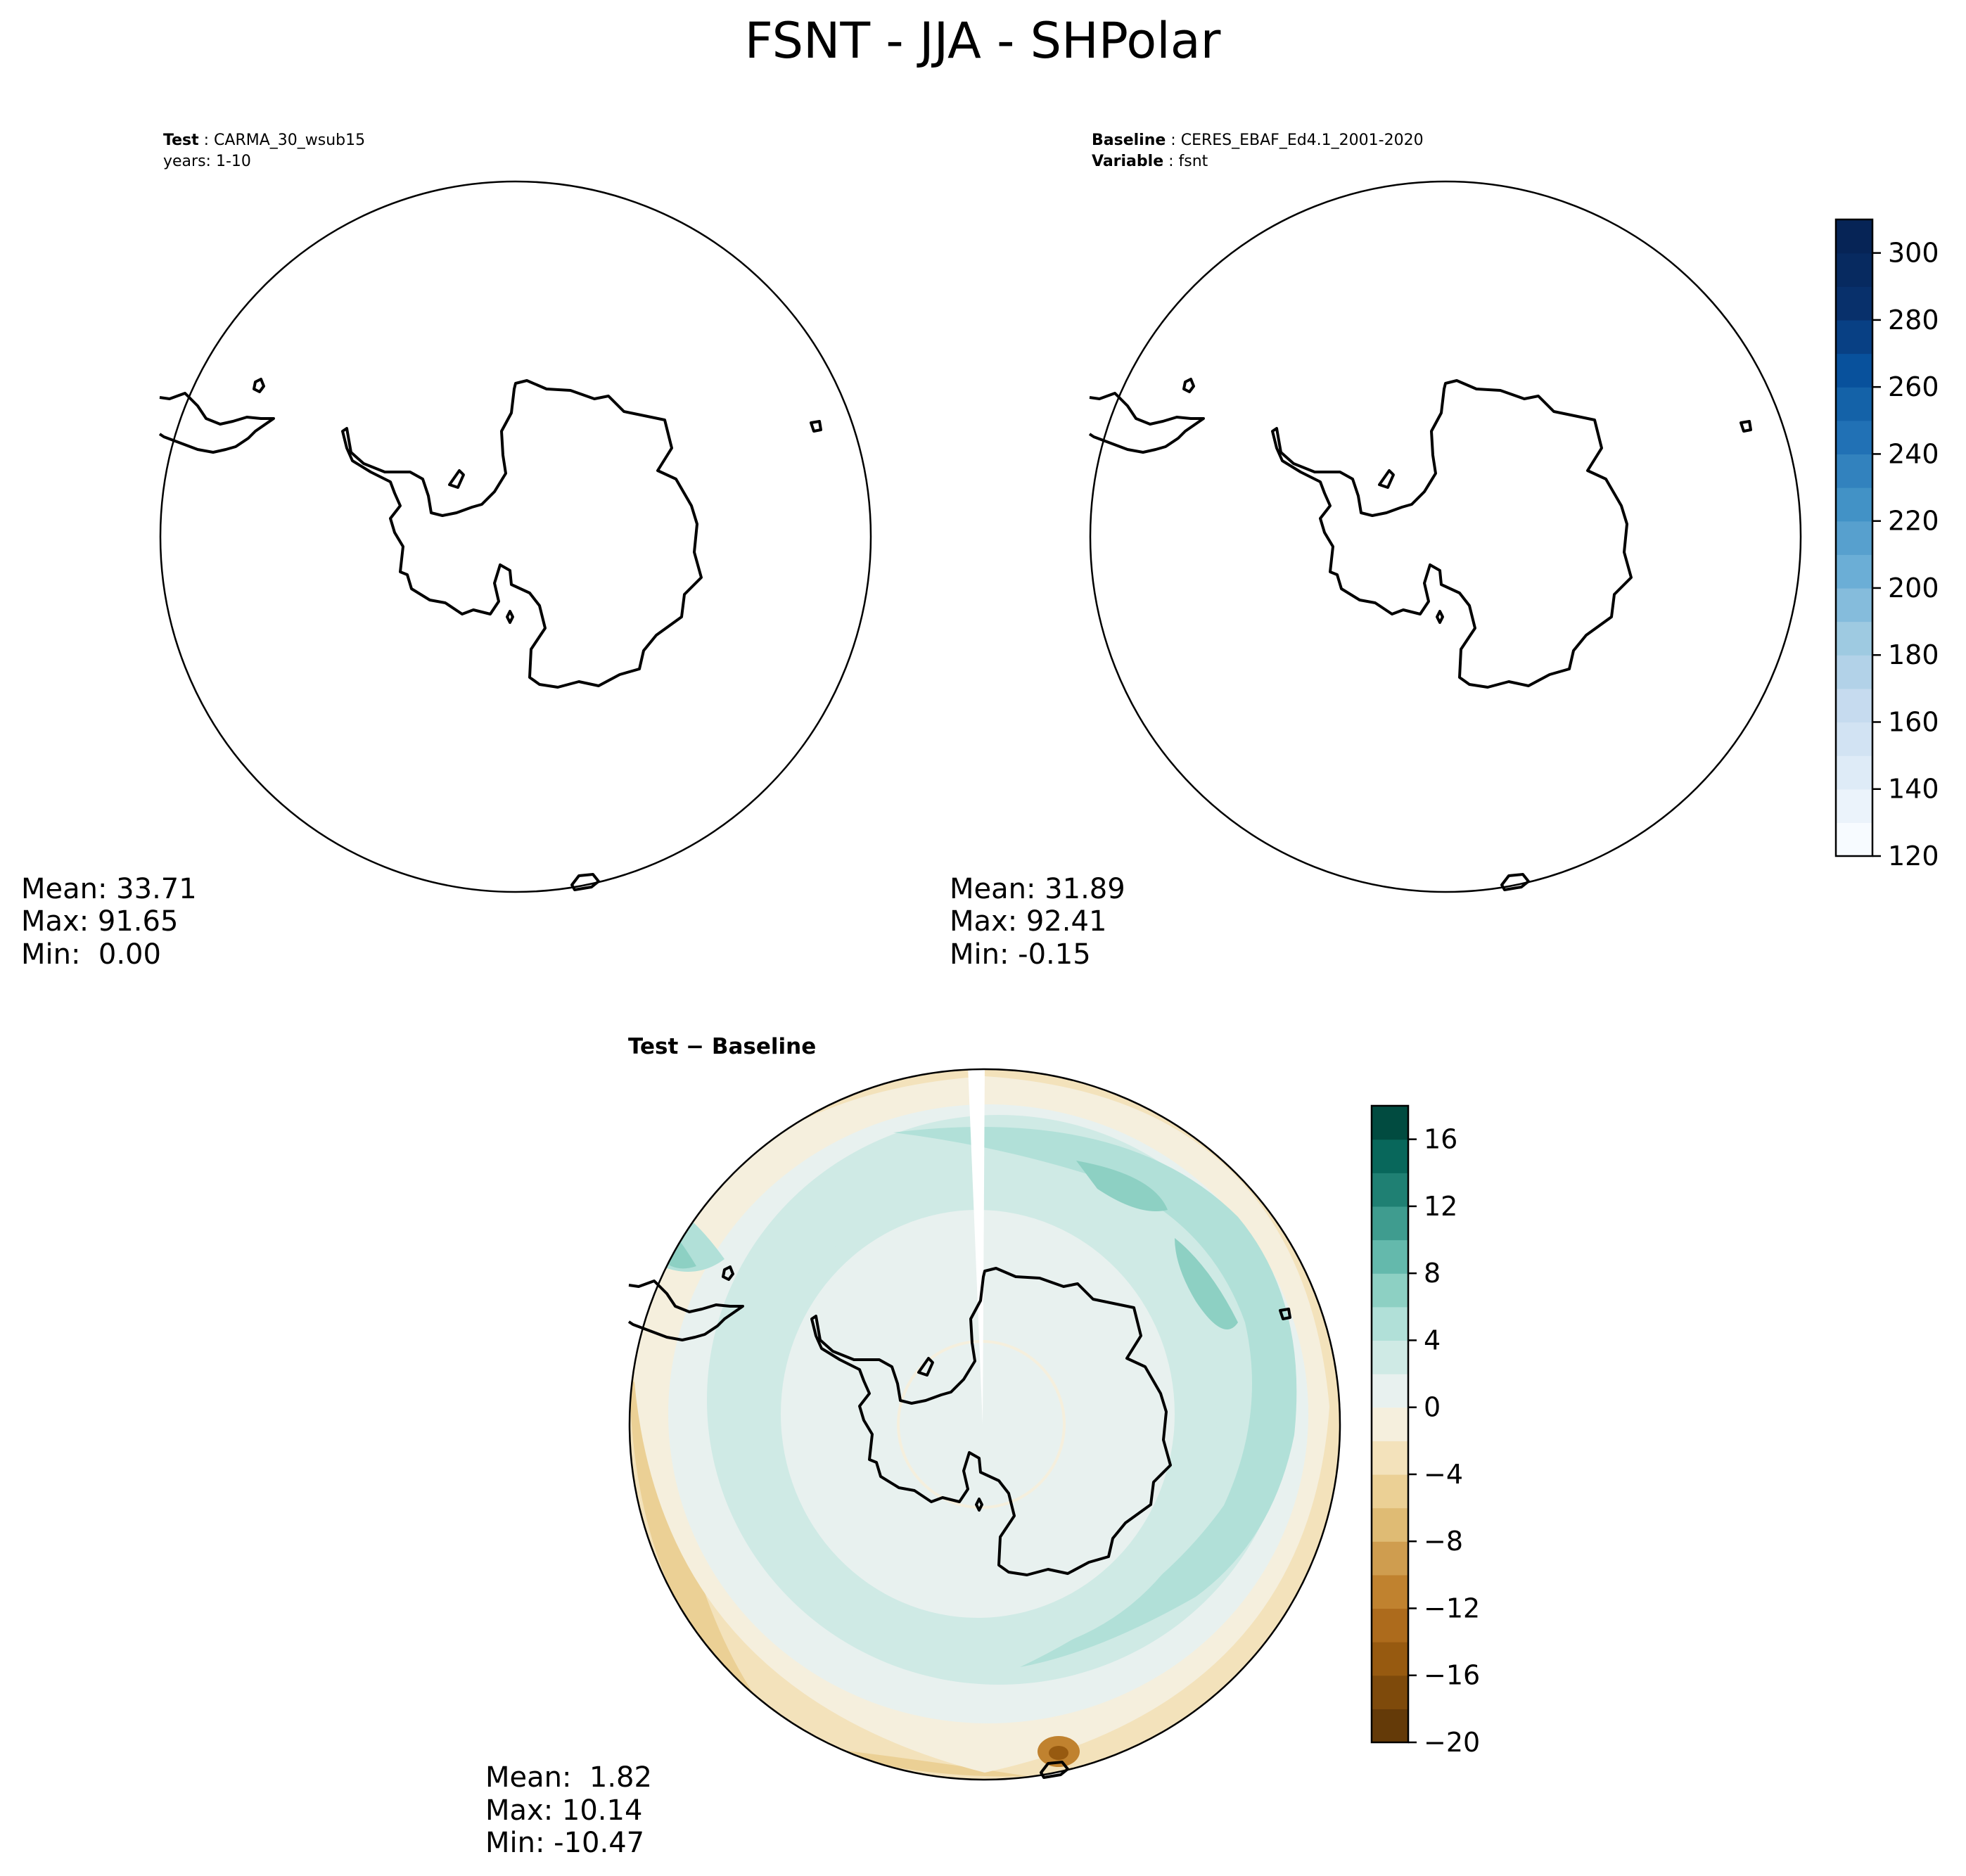 This screenshot has width=1966, height=1876. I want to click on diff-map-boundary, so click(984, 1424).